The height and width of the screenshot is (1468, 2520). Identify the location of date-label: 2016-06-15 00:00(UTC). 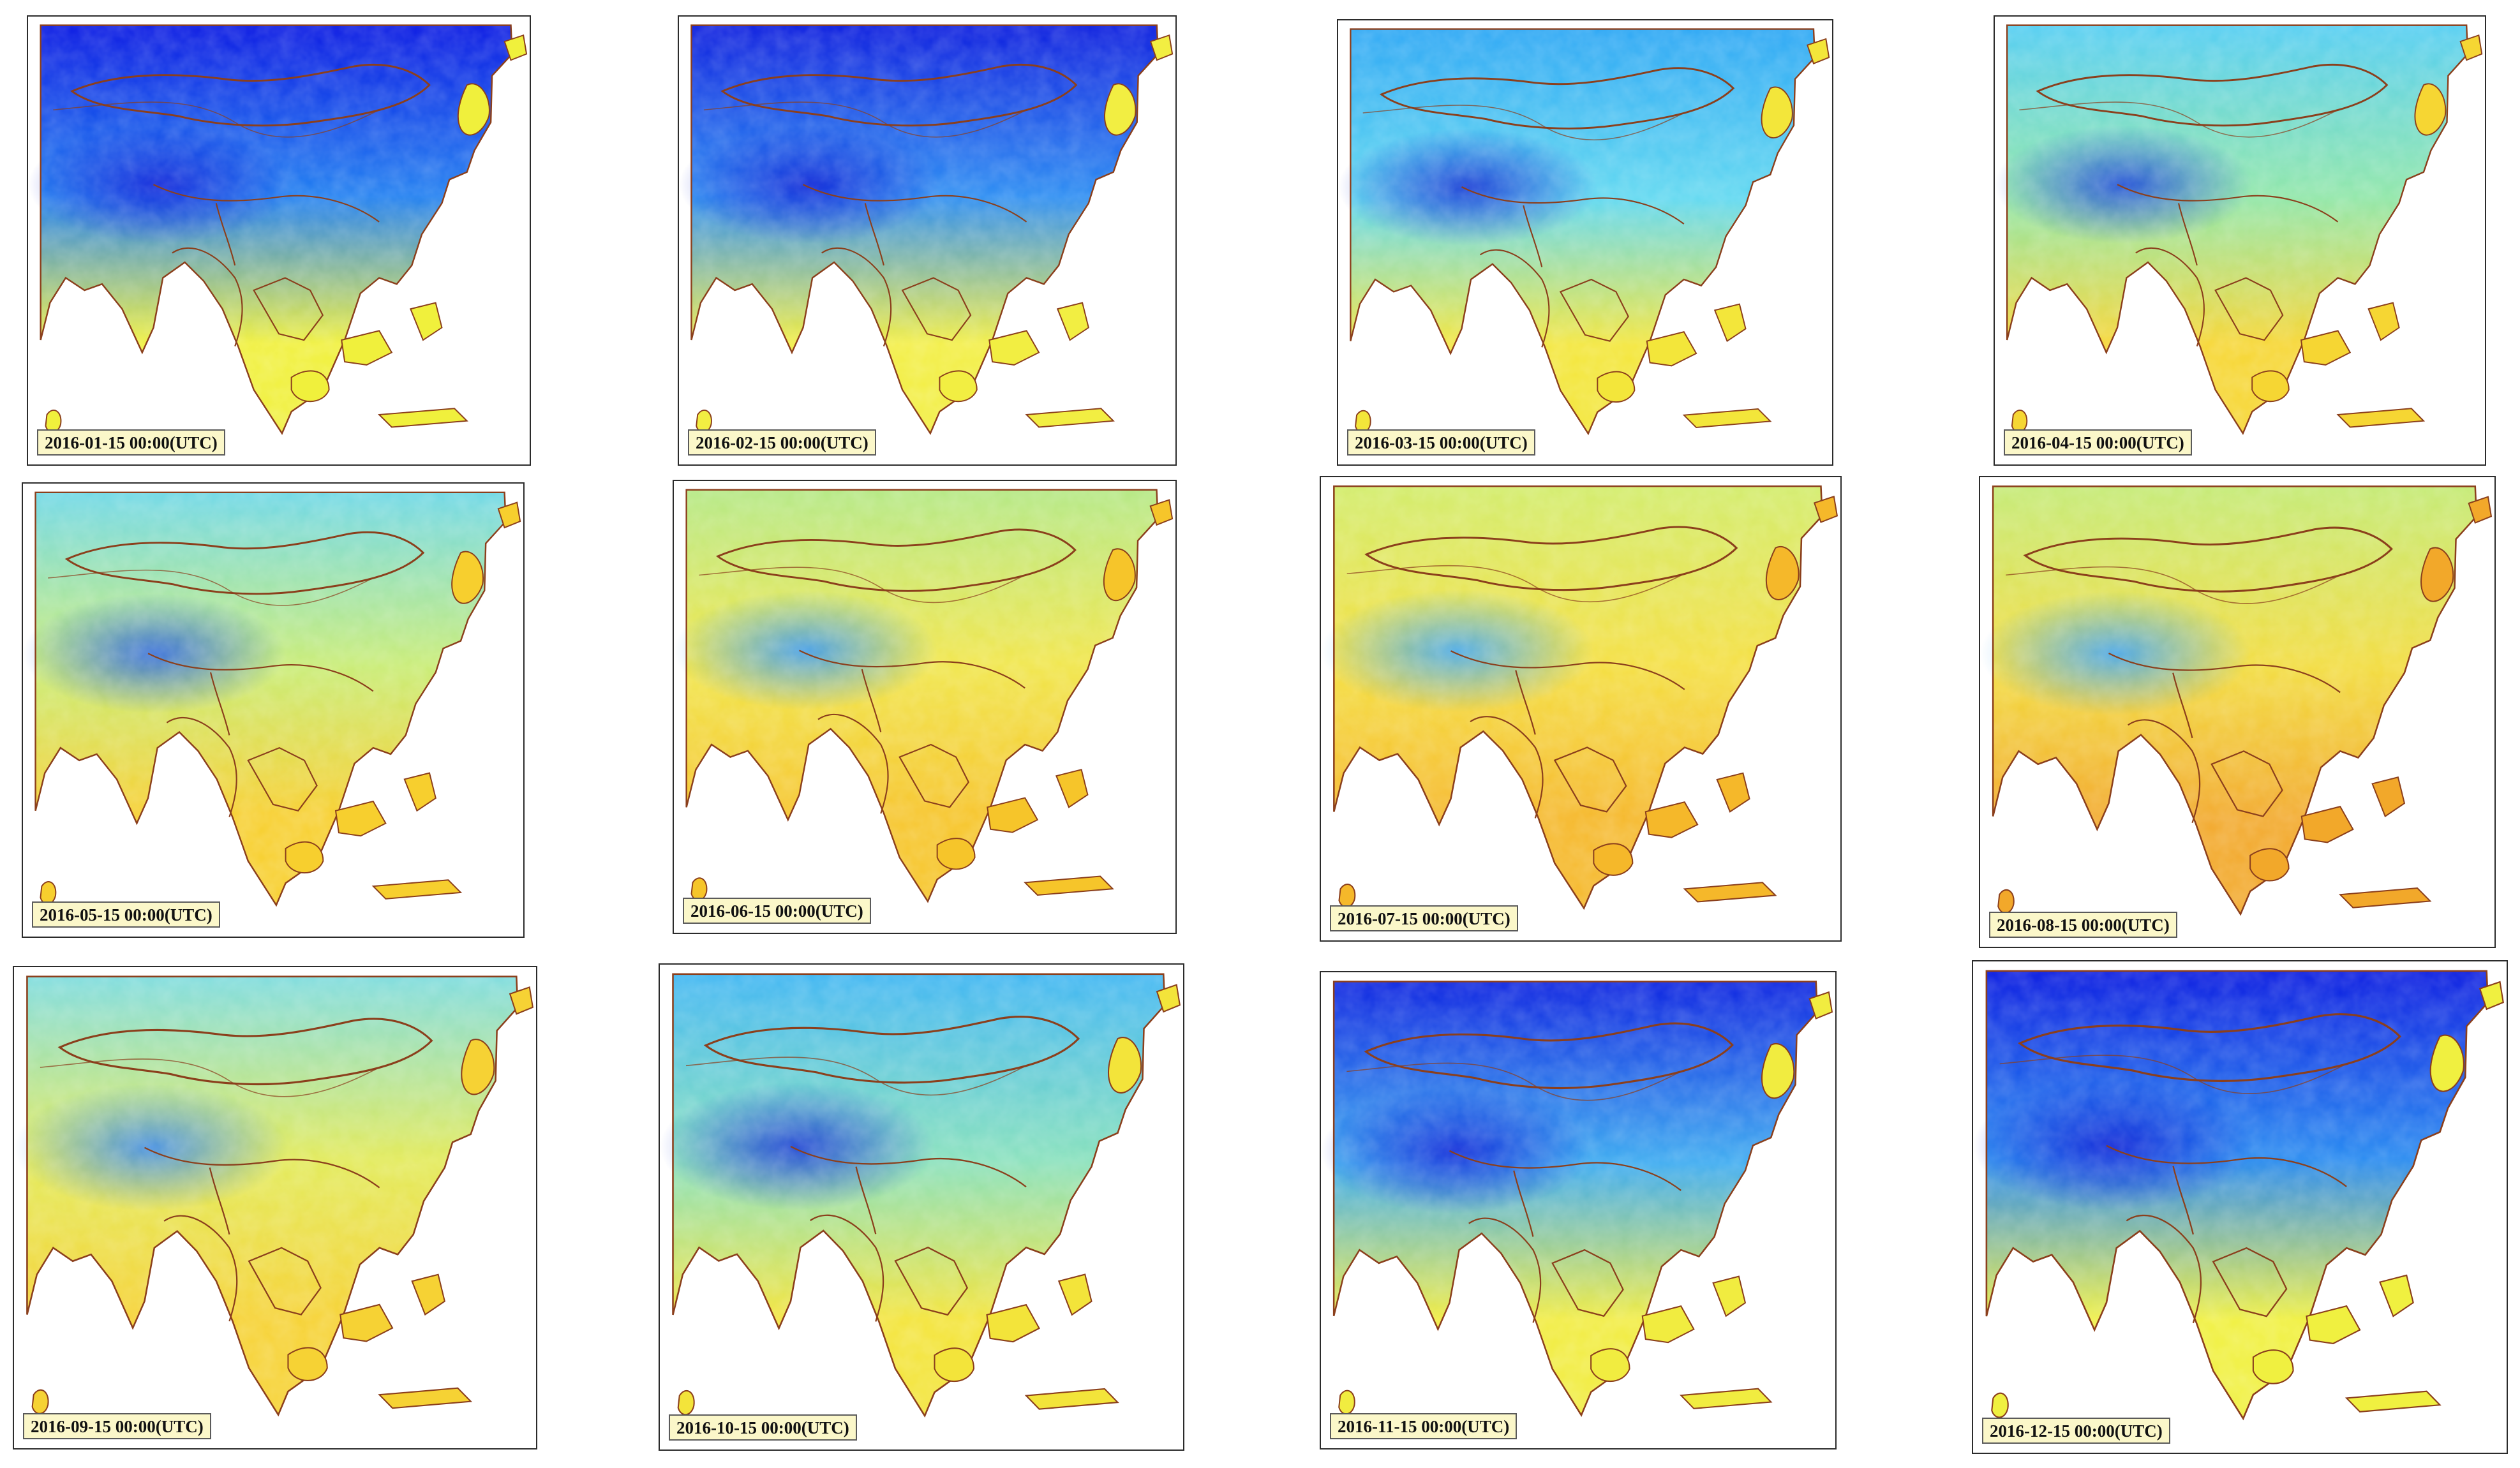
(777, 911).